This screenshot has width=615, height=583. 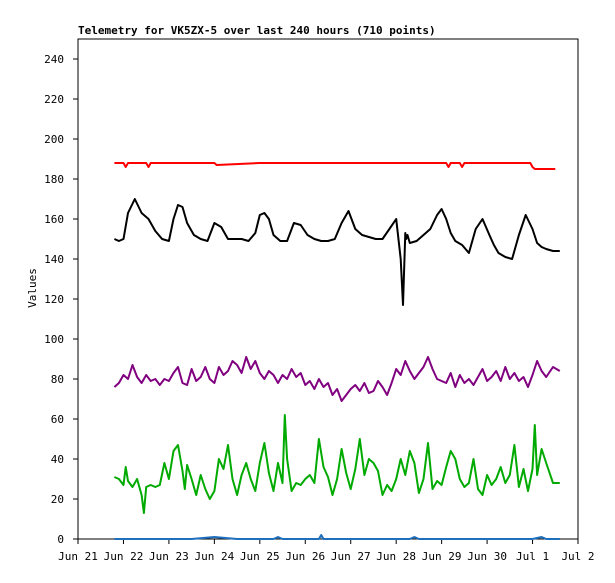 What do you see at coordinates (57, 419) in the screenshot?
I see `y-tick-label: 60` at bounding box center [57, 419].